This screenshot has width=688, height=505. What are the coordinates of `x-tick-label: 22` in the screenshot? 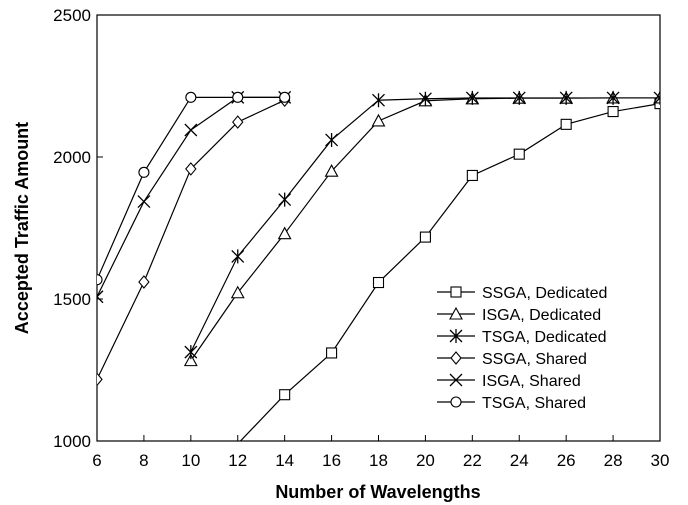 It's located at (472, 460).